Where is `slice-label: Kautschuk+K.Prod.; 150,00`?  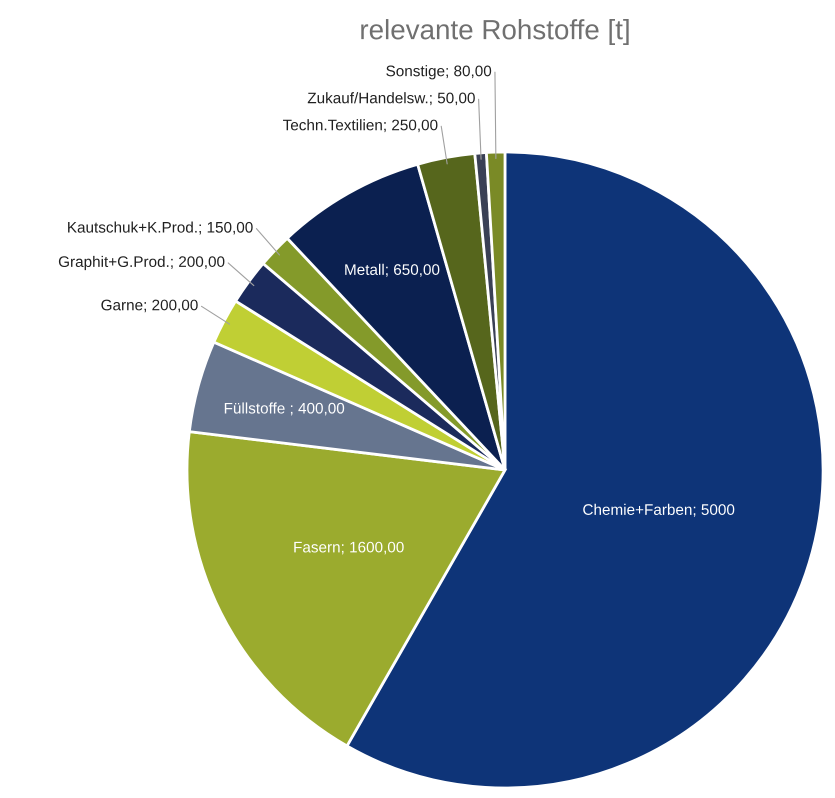
slice-label: Kautschuk+K.Prod.; 150,00 is located at coordinates (160, 228).